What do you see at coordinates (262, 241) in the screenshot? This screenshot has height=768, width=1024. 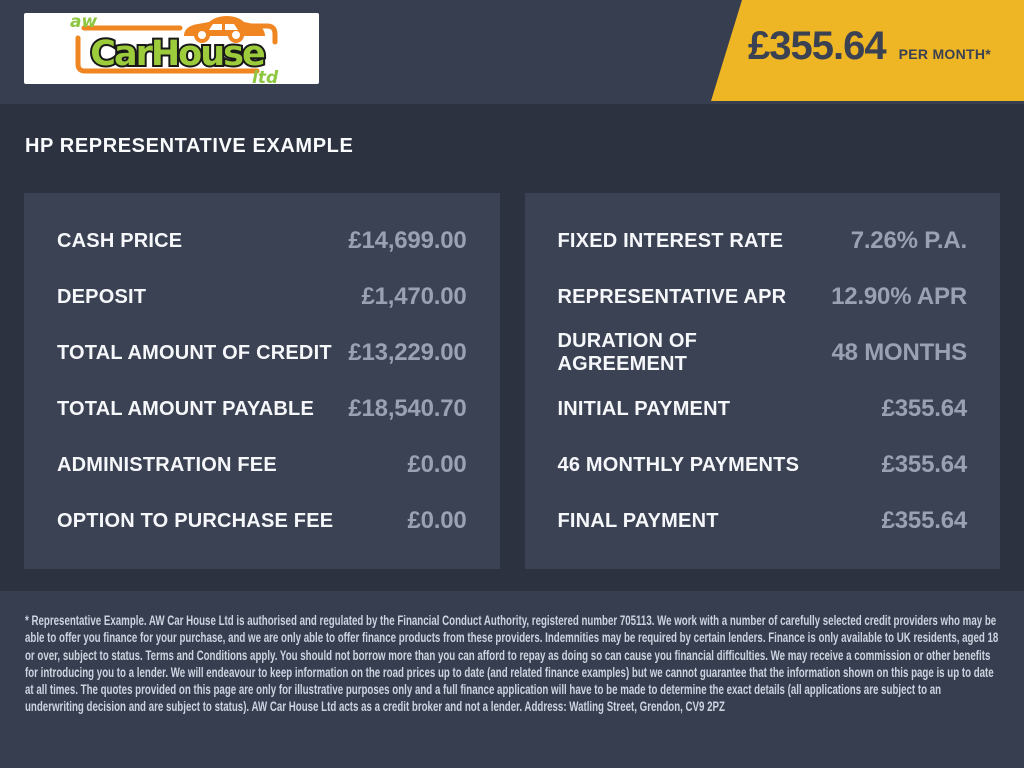 I see `finance-row: CASH PRICE £14,699.00` at bounding box center [262, 241].